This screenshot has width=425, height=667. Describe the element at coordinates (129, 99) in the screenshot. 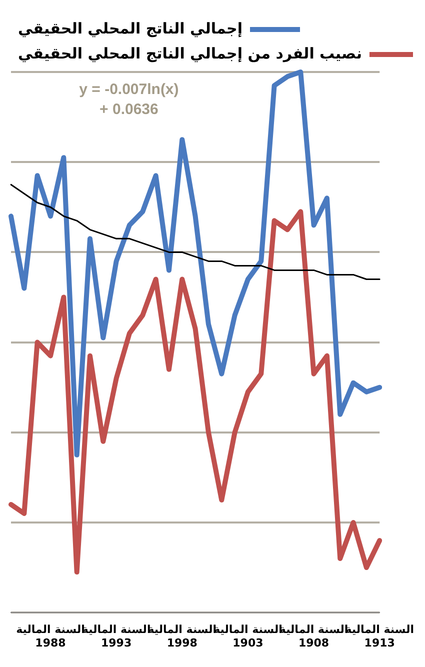

I see `annotation: y = -0.007ln(x) + 0.0636` at that location.